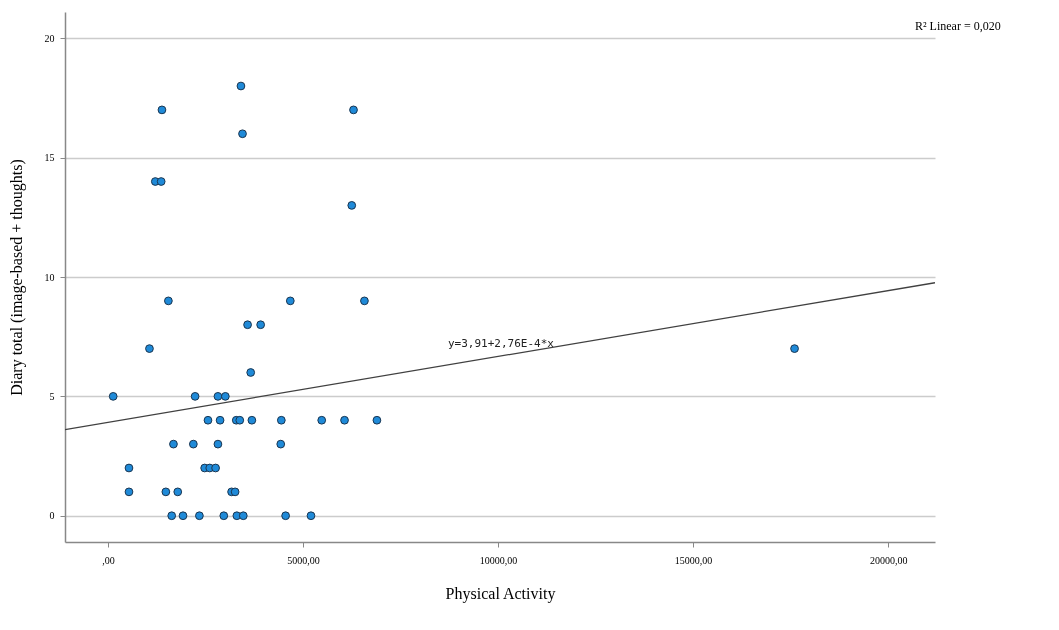  Describe the element at coordinates (52, 396) in the screenshot. I see `y-tick-label: 5` at that location.